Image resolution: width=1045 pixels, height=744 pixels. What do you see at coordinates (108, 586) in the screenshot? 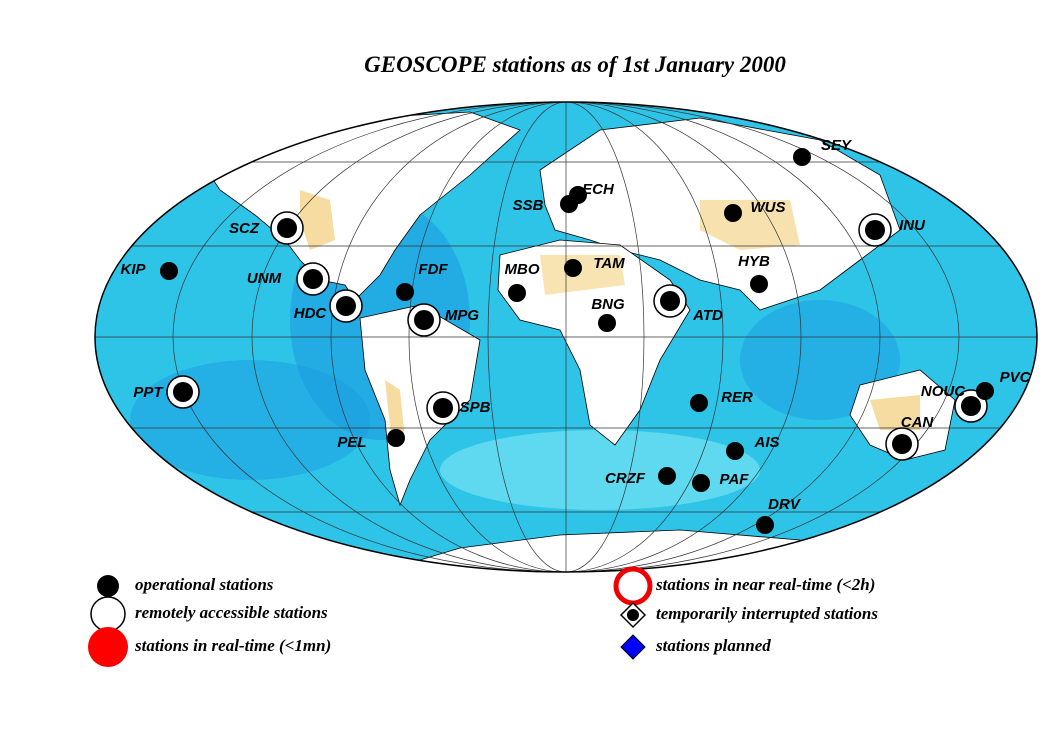
I see `legend-operational-symbol` at bounding box center [108, 586].